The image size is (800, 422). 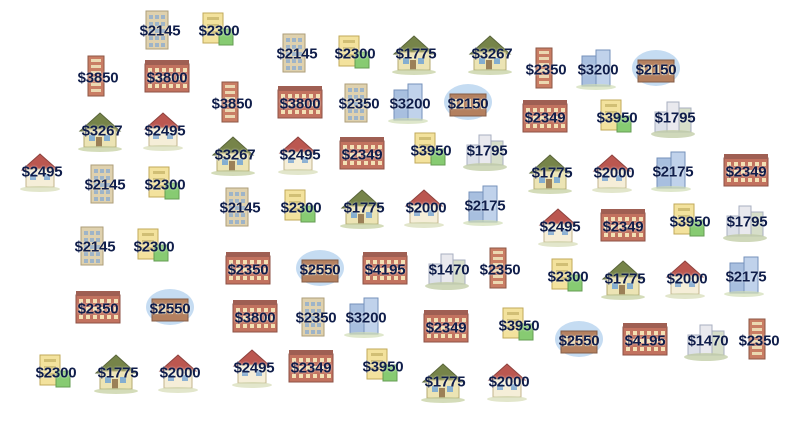 I want to click on price-label: $4195, so click(x=645, y=341).